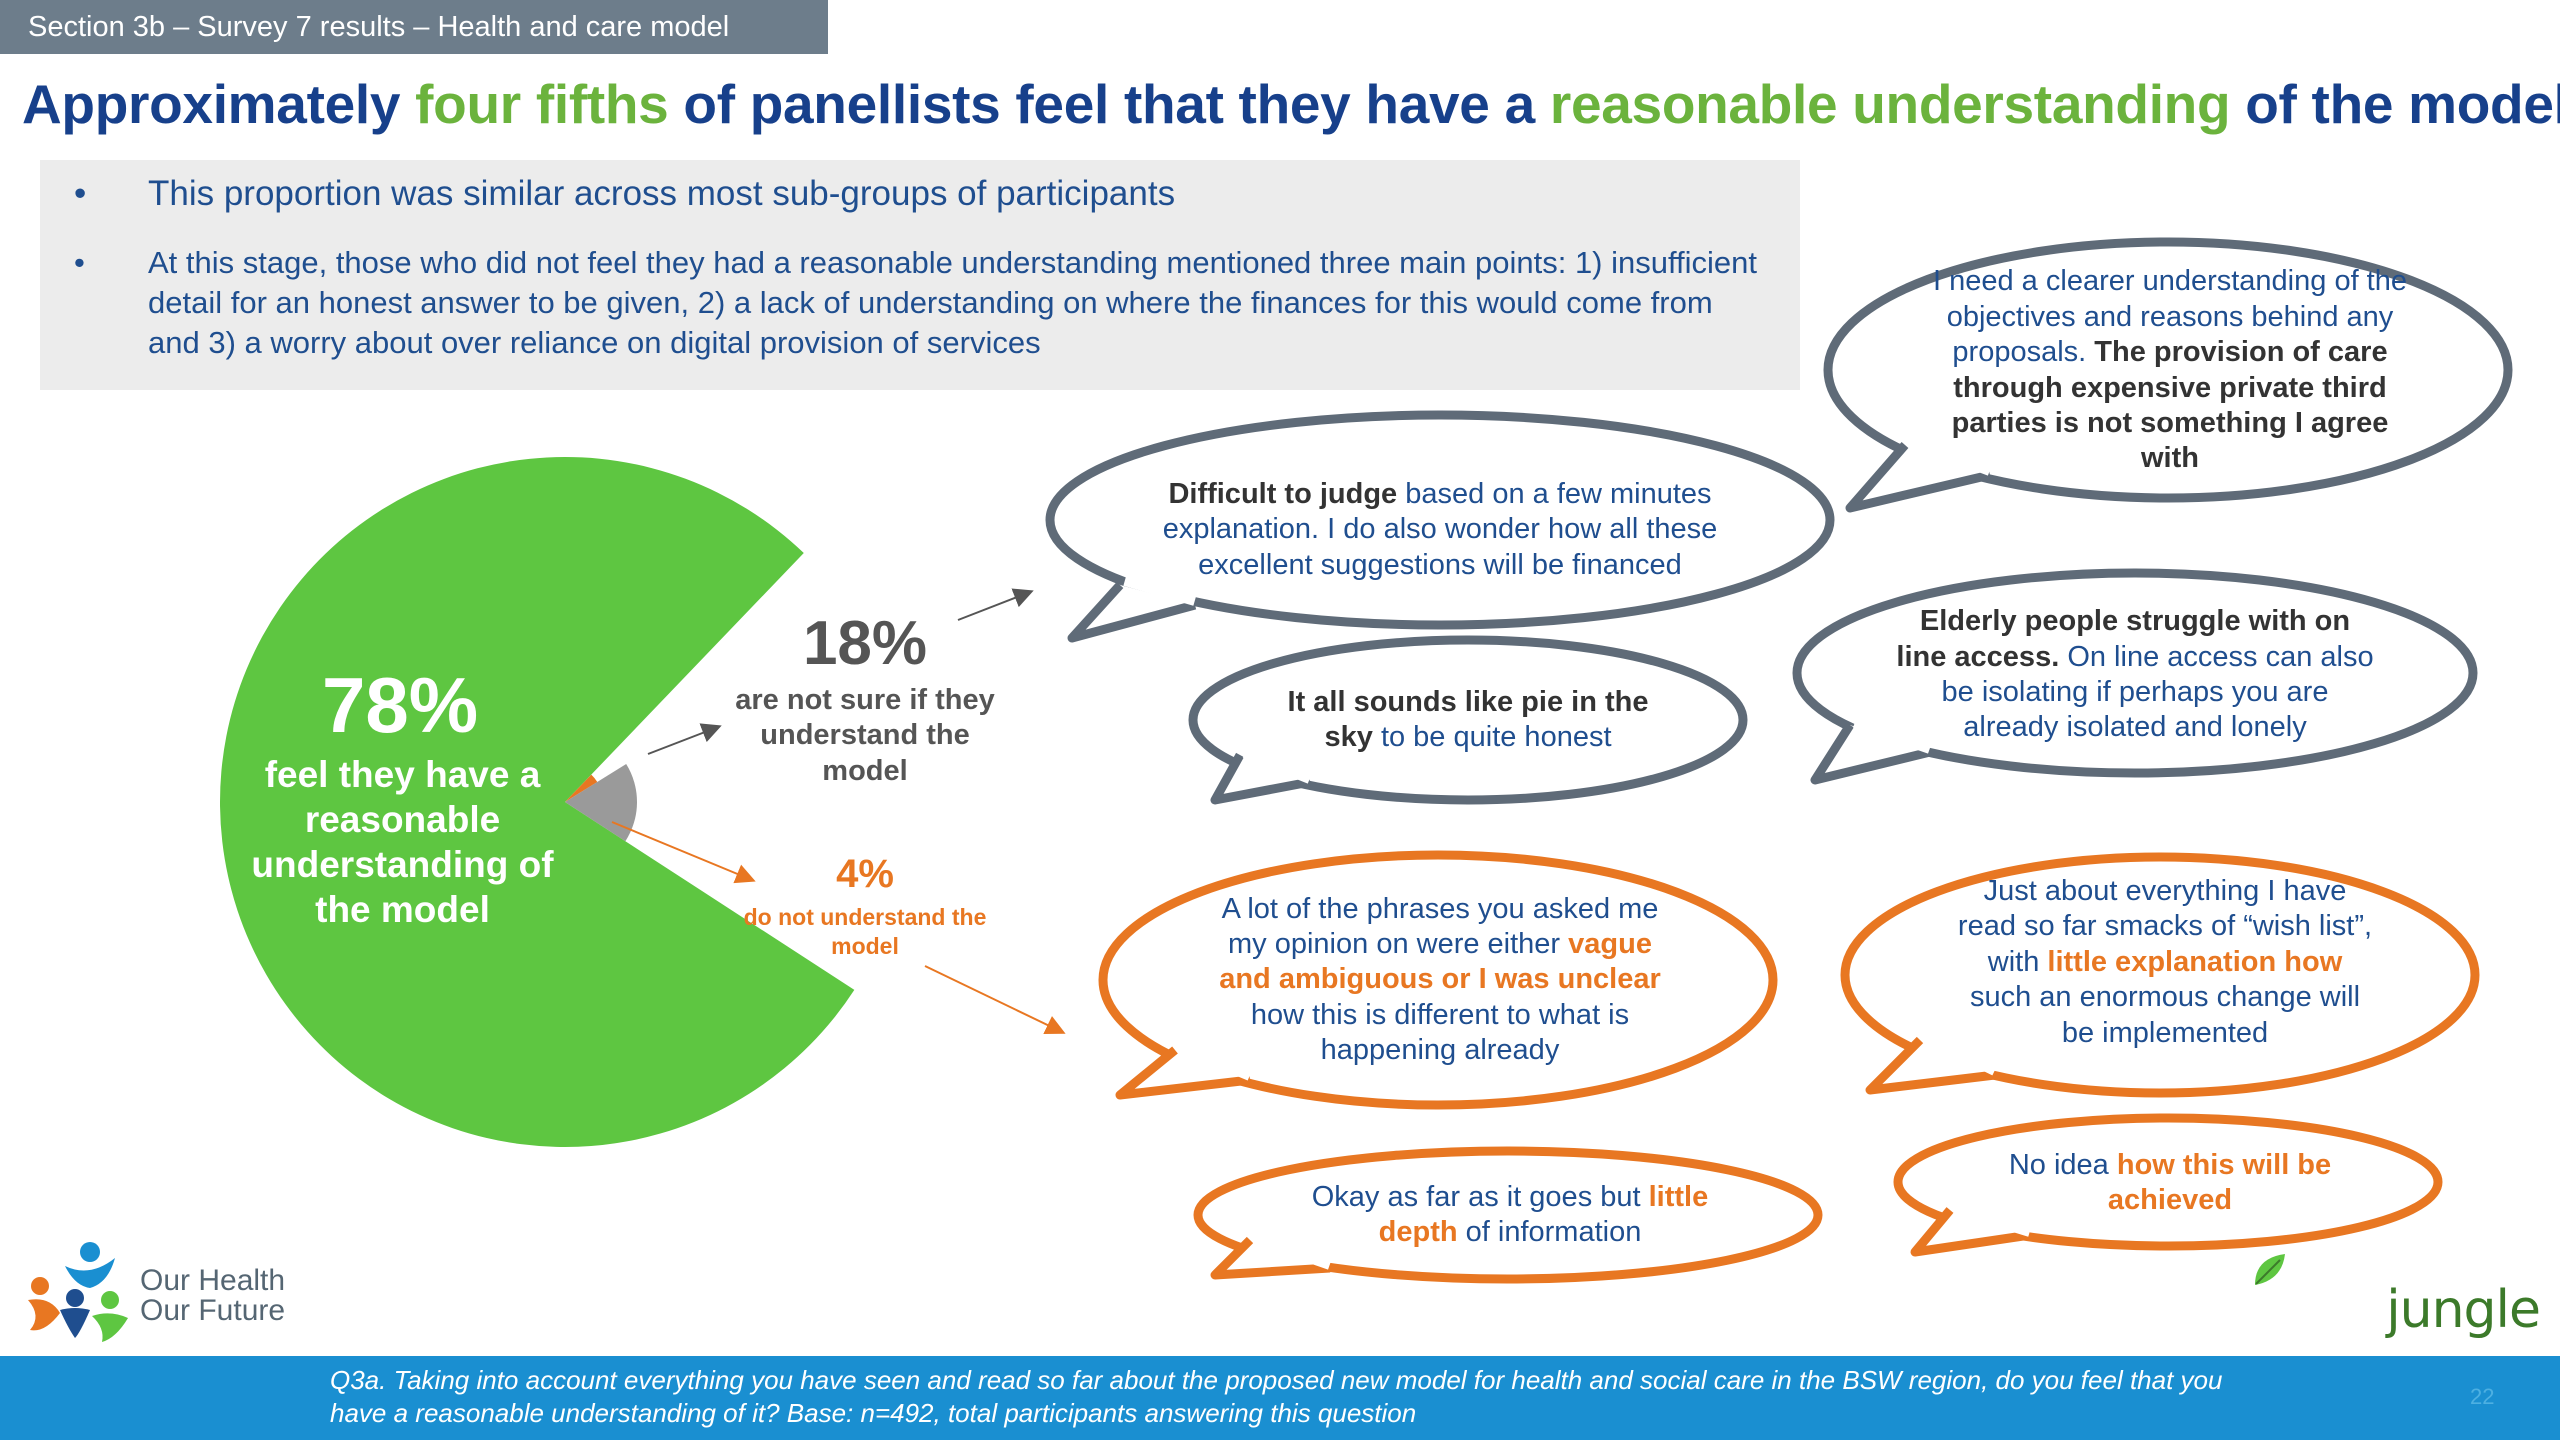 Image resolution: width=2560 pixels, height=1440 pixels. I want to click on arrow-18-to-quotes, so click(995, 604).